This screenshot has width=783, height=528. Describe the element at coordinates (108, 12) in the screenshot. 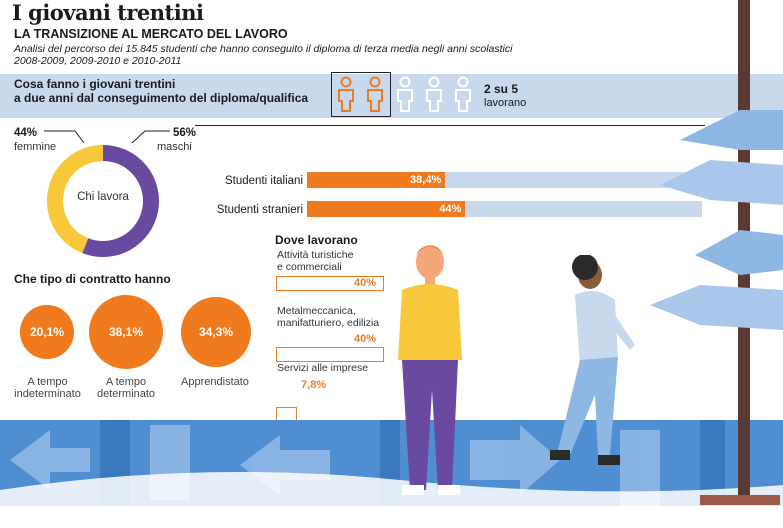

I see `page-title: I giovani trentini` at that location.